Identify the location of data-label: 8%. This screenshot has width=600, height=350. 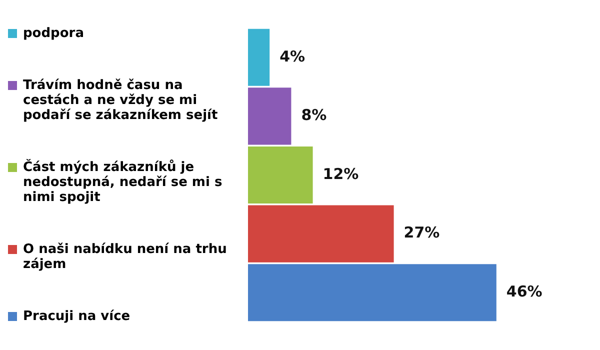
(314, 115).